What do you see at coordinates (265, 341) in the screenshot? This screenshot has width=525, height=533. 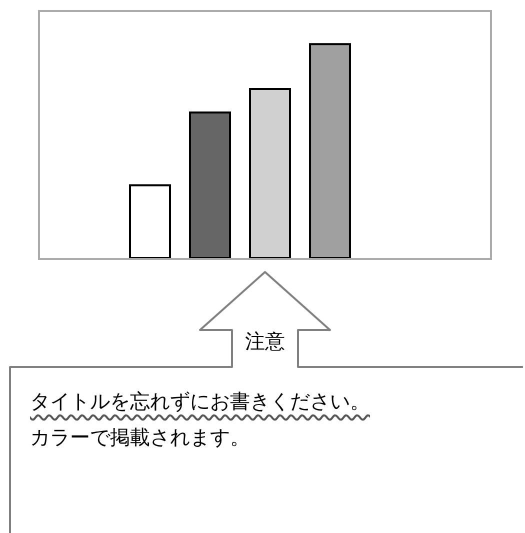 I see `text: 注意` at bounding box center [265, 341].